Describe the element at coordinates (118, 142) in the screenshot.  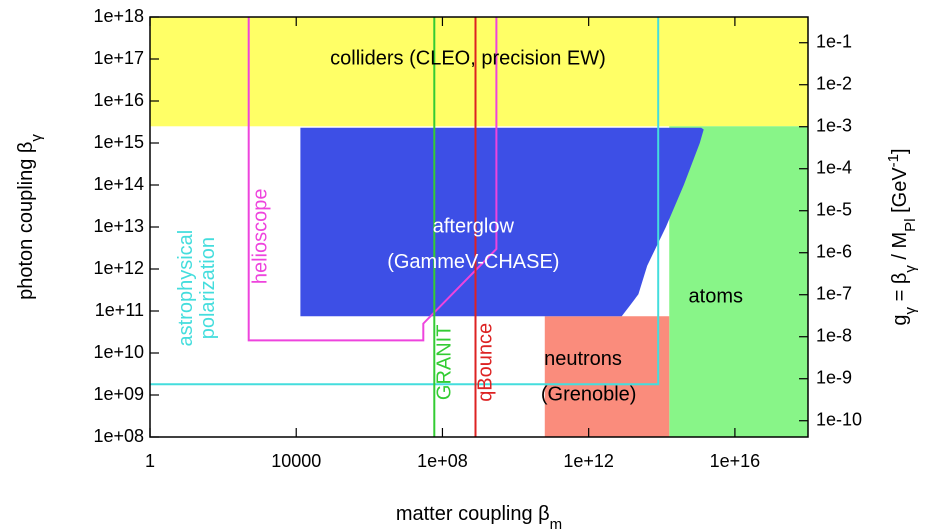
I see `y-tick-label: 1e+15` at that location.